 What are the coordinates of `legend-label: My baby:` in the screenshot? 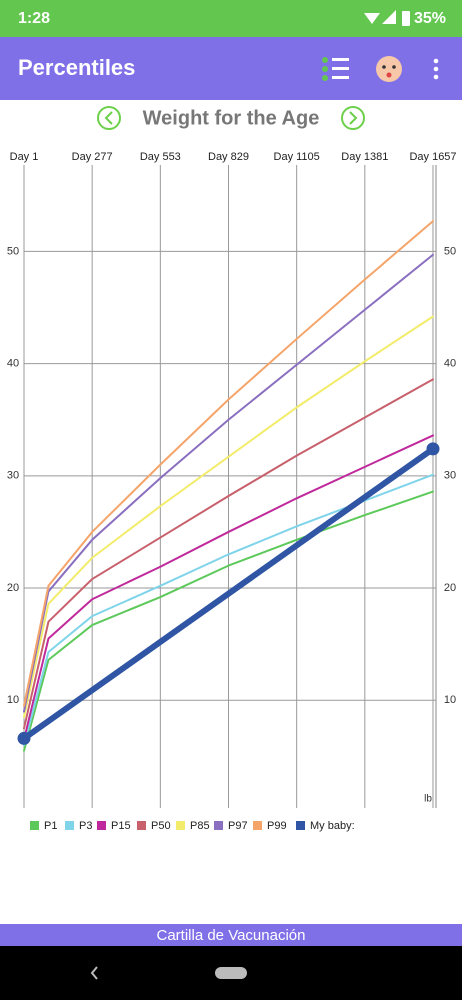 It's located at (332, 826).